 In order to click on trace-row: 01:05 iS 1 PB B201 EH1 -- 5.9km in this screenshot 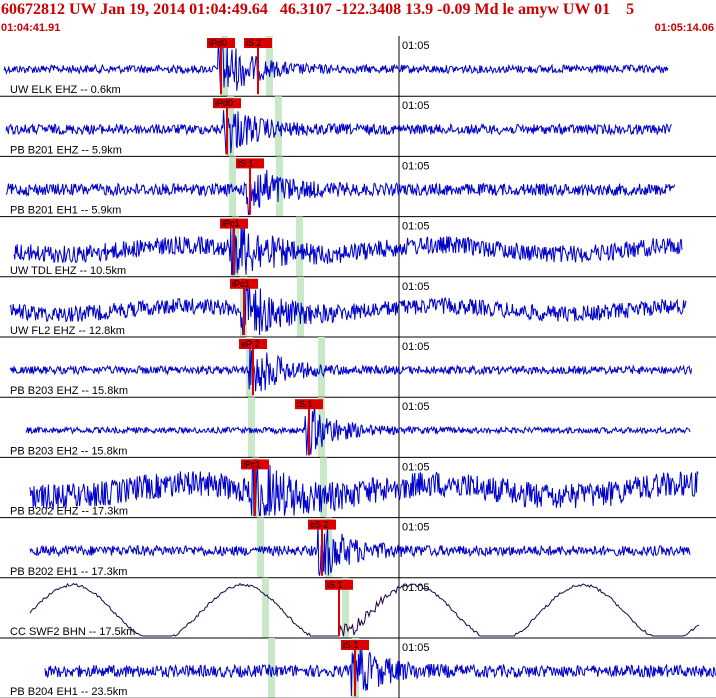, I will do `click(358, 187)`.